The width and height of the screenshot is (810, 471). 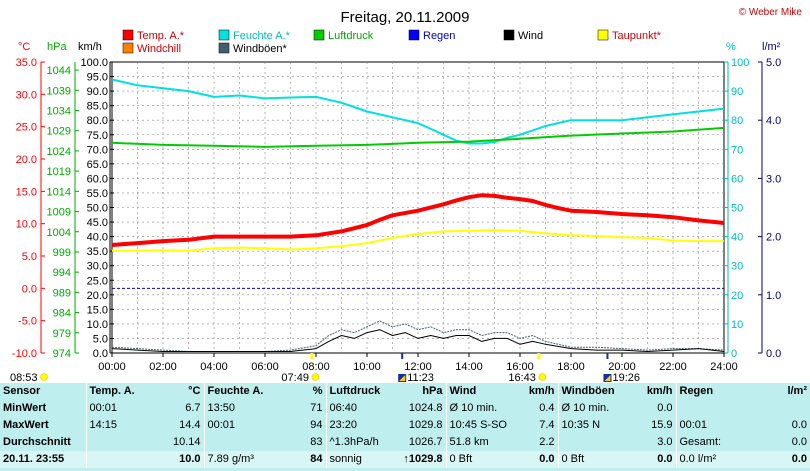 What do you see at coordinates (100, 354) in the screenshot?
I see `tick-label-wind: 0.0` at bounding box center [100, 354].